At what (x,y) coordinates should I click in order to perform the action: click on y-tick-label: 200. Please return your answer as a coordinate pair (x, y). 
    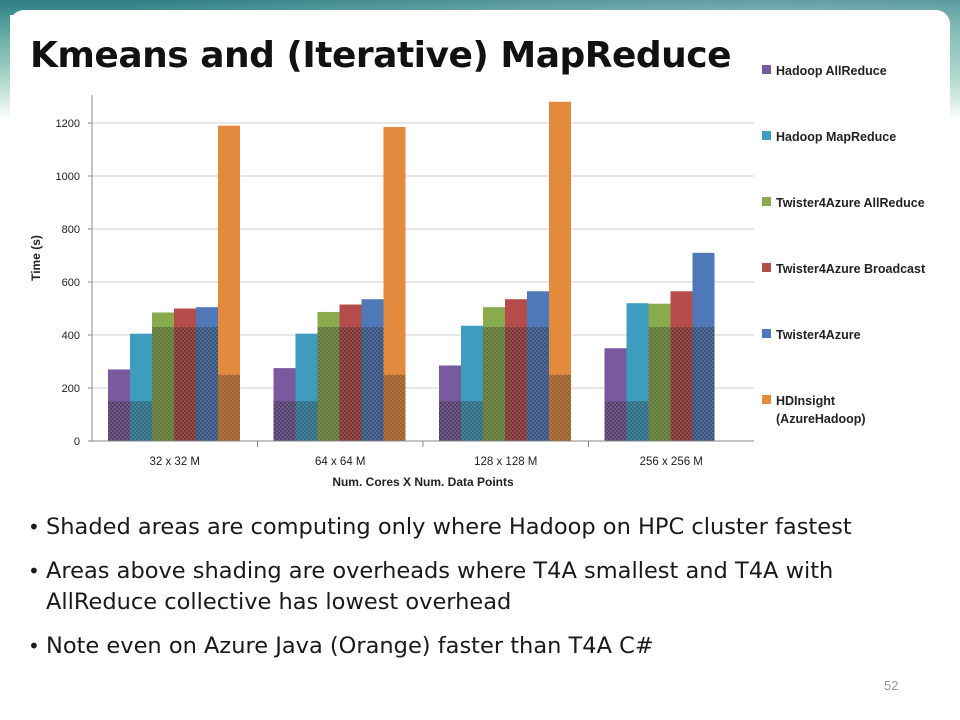
    Looking at the image, I should click on (71, 389).